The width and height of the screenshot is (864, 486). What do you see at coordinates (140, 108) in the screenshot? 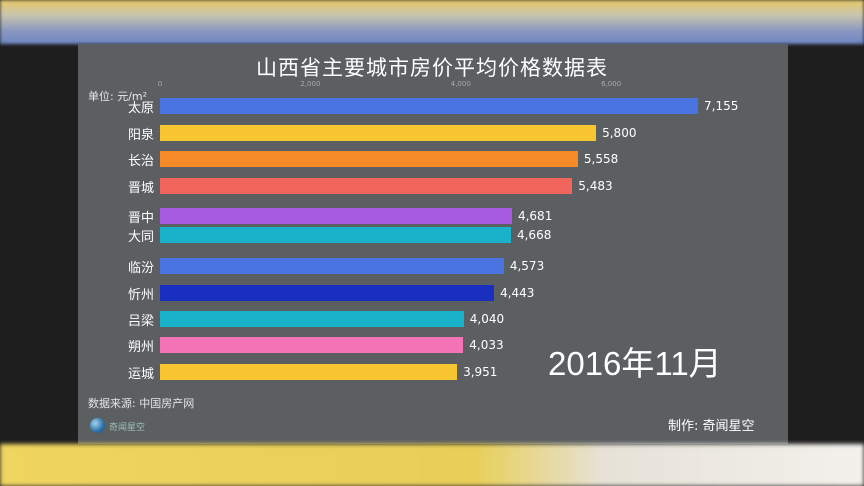
I see `category-label: 太原` at bounding box center [140, 108].